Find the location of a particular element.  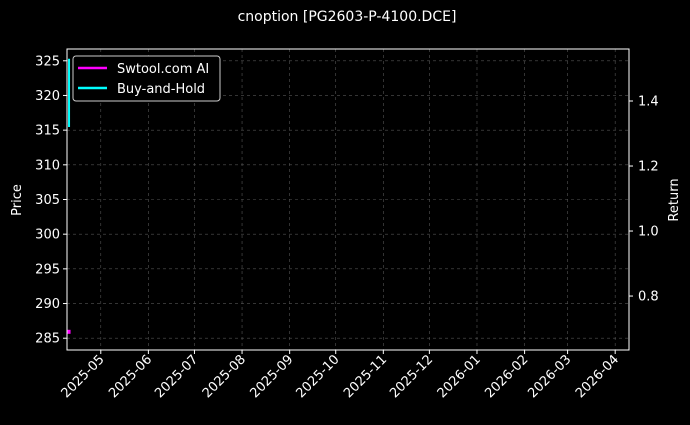

y-tick-label: 295 is located at coordinates (47, 269).